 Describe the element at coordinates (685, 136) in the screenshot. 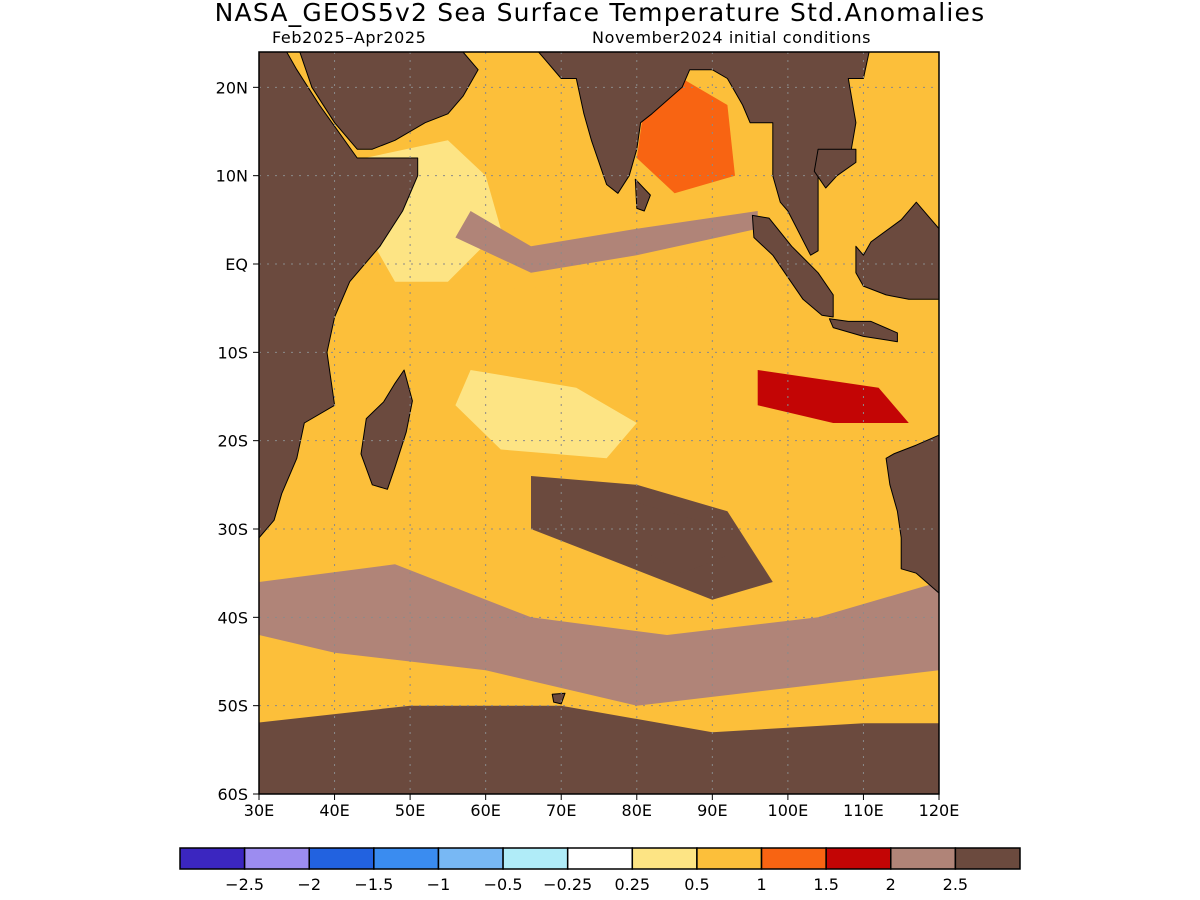

I see `bay-of-bengal-anomaly-region` at that location.